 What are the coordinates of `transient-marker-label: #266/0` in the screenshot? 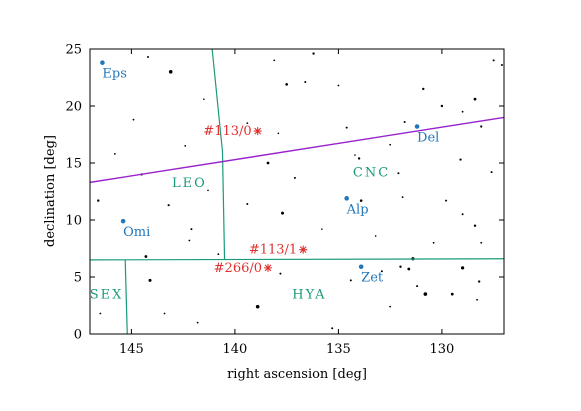 It's located at (238, 268).